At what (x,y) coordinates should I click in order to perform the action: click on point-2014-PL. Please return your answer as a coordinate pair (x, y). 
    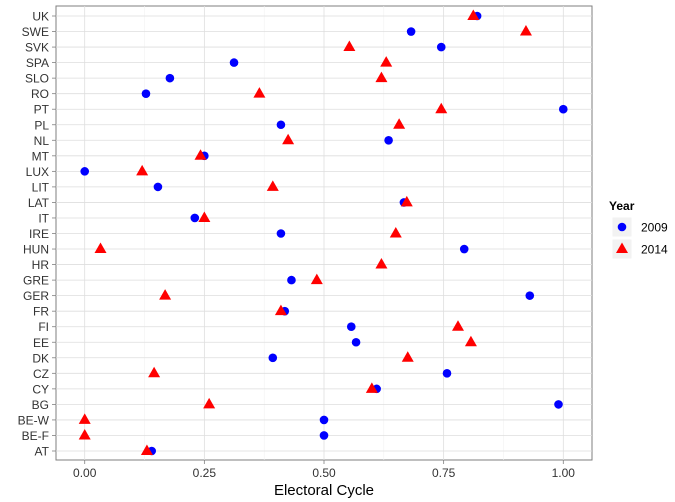
    Looking at the image, I should click on (399, 123).